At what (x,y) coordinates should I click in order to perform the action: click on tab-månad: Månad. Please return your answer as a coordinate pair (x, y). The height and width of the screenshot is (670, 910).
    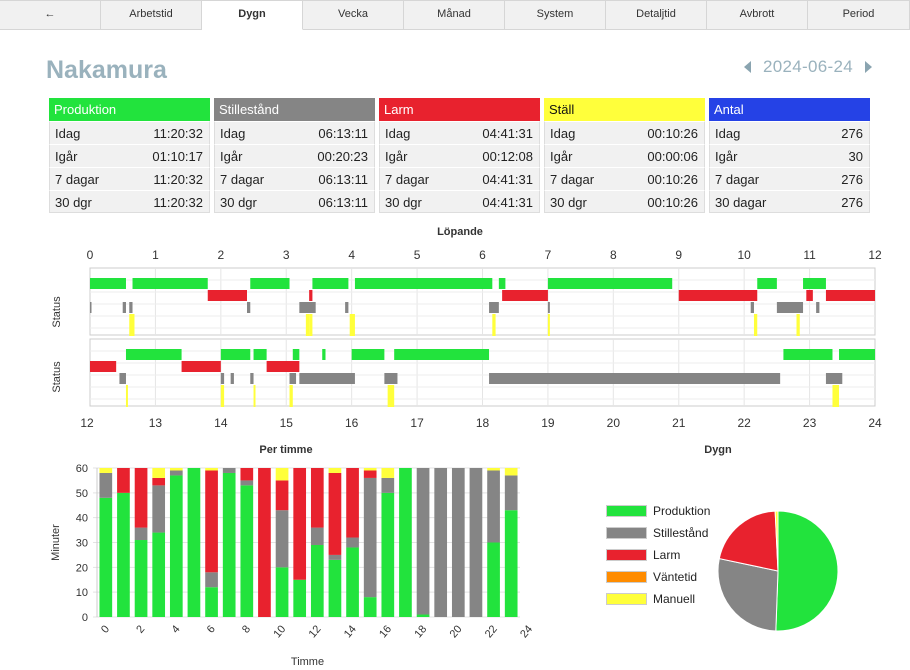
    Looking at the image, I should click on (454, 15).